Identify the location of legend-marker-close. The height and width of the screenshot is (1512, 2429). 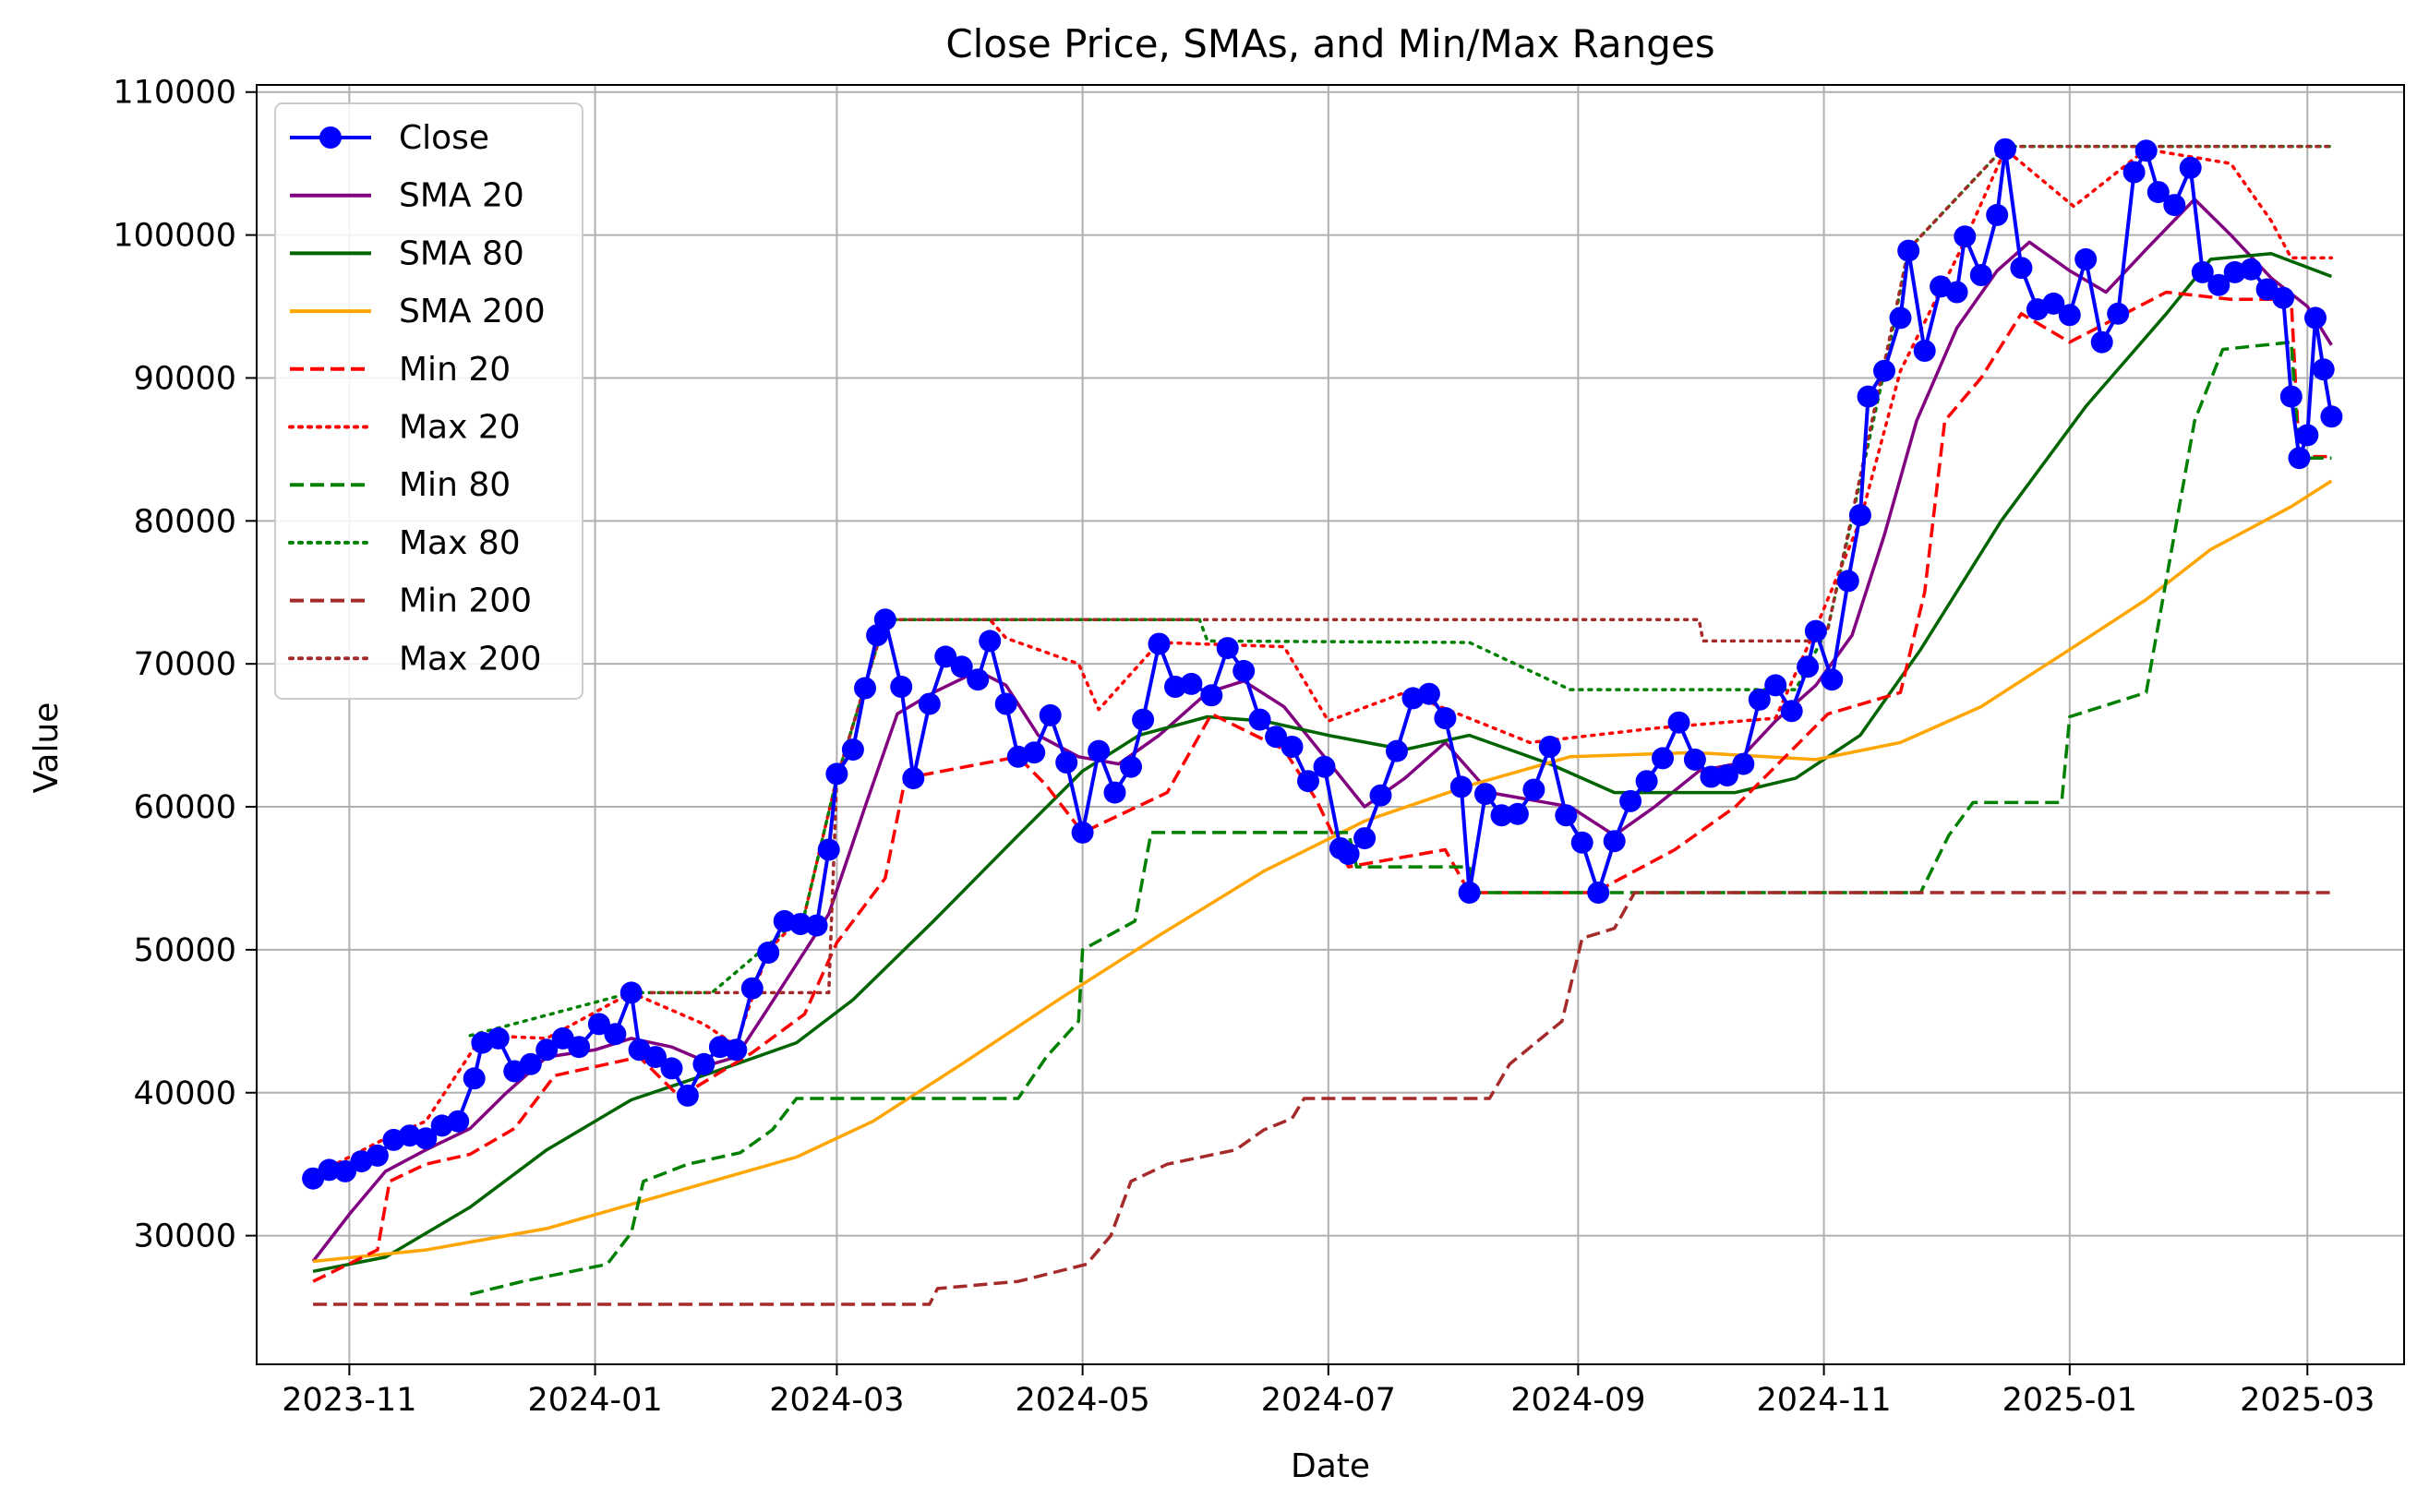
(330, 137).